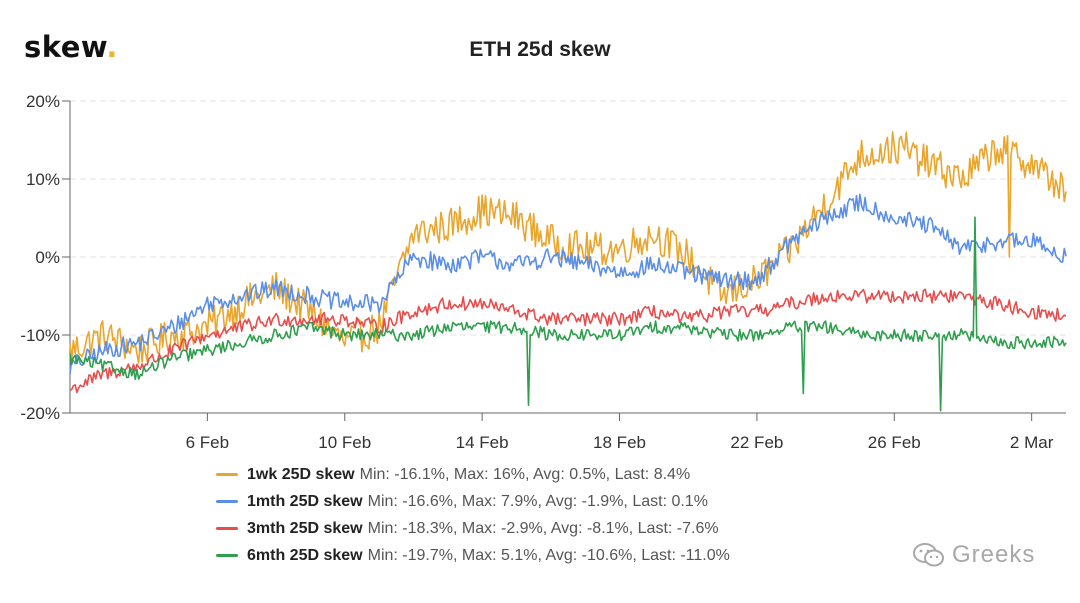 This screenshot has height=603, width=1080. Describe the element at coordinates (305, 501) in the screenshot. I see `legend-series-name: 1mth 25D skew` at that location.